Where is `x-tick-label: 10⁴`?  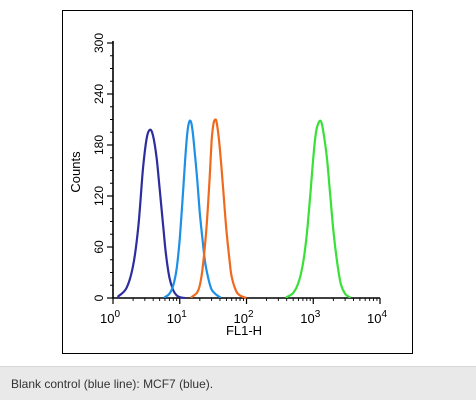 x-tick-label: 10⁴ is located at coordinates (377, 317).